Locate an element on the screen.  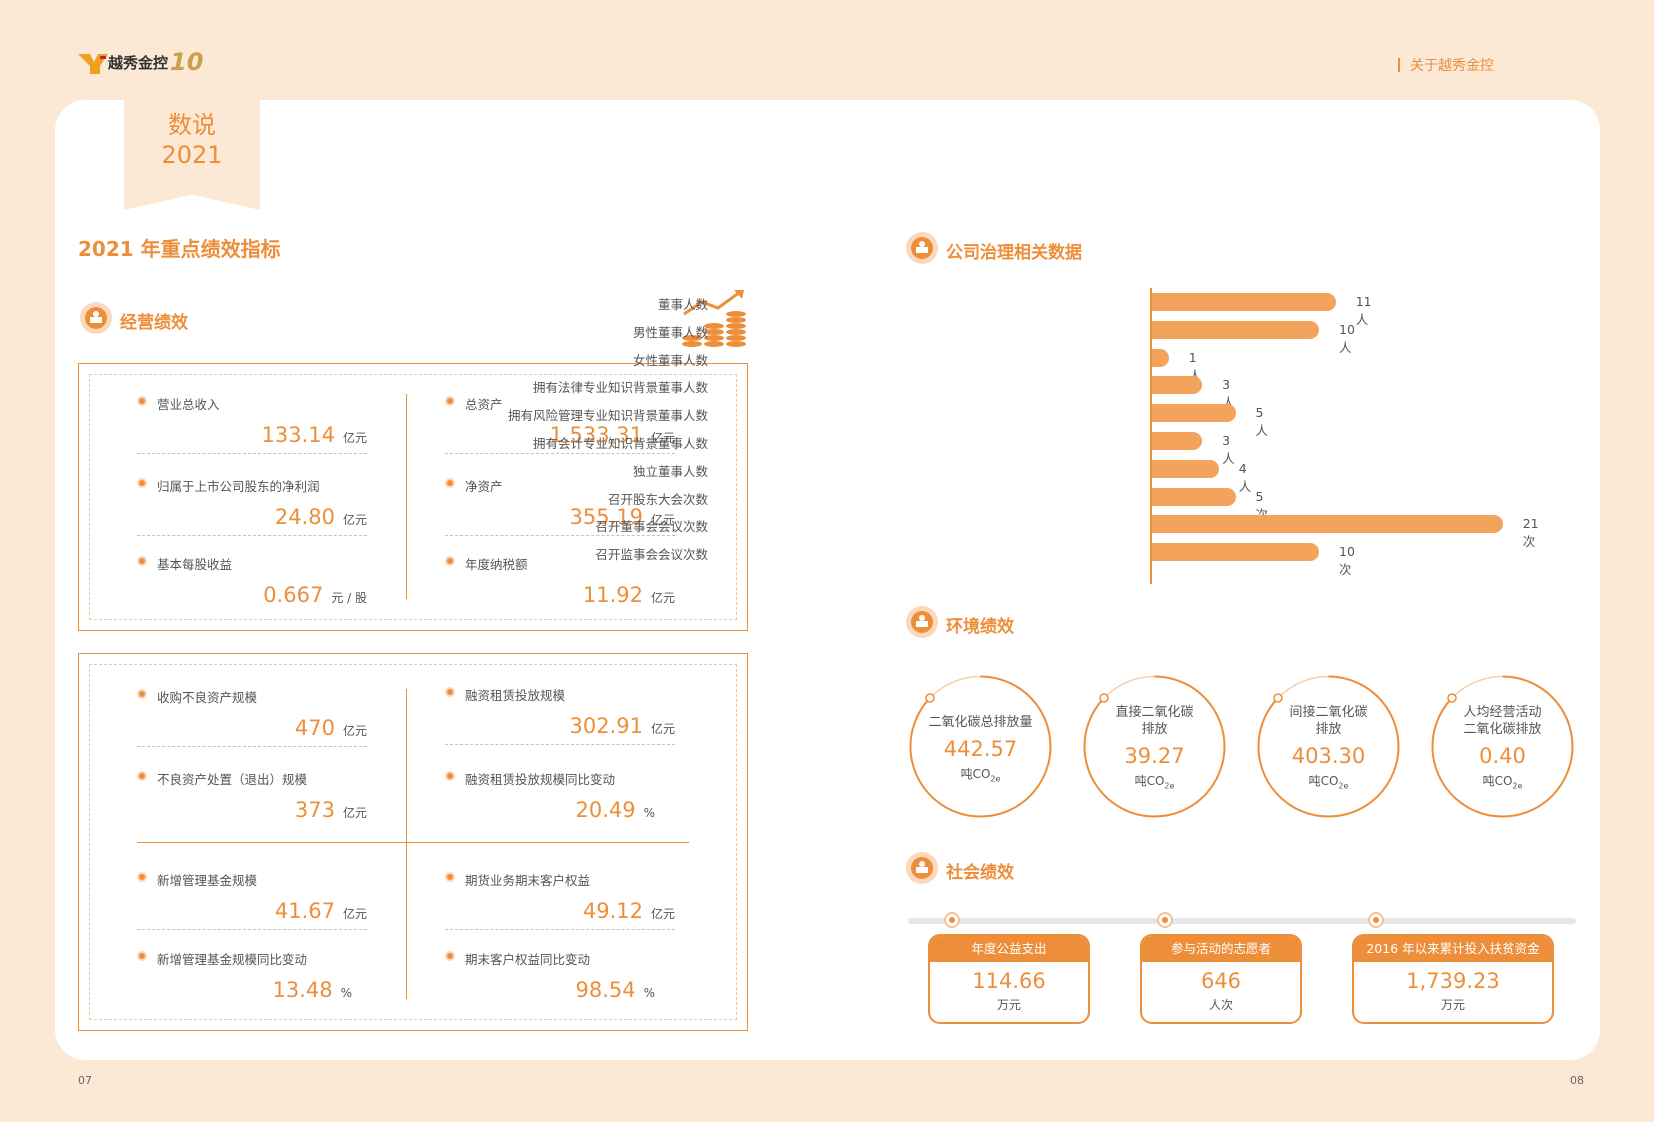
kpi-value: 13.48 is located at coordinates (302, 990).